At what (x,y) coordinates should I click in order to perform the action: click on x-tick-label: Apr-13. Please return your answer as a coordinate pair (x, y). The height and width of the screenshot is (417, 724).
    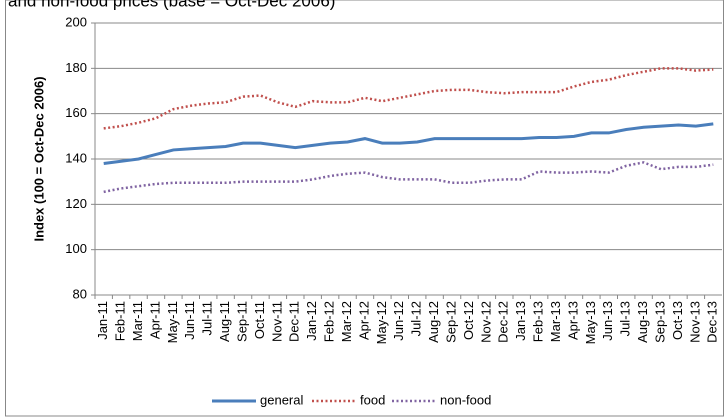
    Looking at the image, I should click on (572, 320).